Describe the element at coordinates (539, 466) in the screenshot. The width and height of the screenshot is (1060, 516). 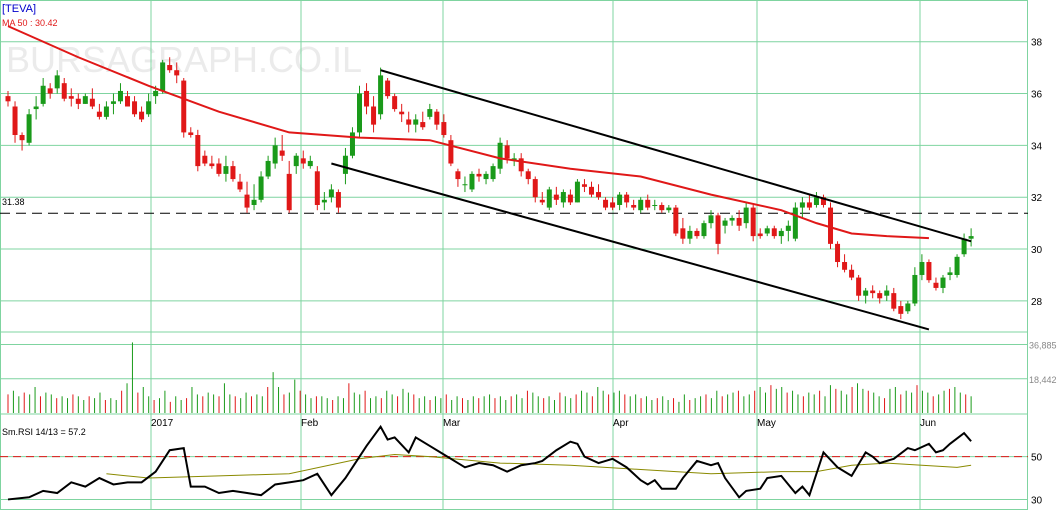
I see `rsi-signal-line` at that location.